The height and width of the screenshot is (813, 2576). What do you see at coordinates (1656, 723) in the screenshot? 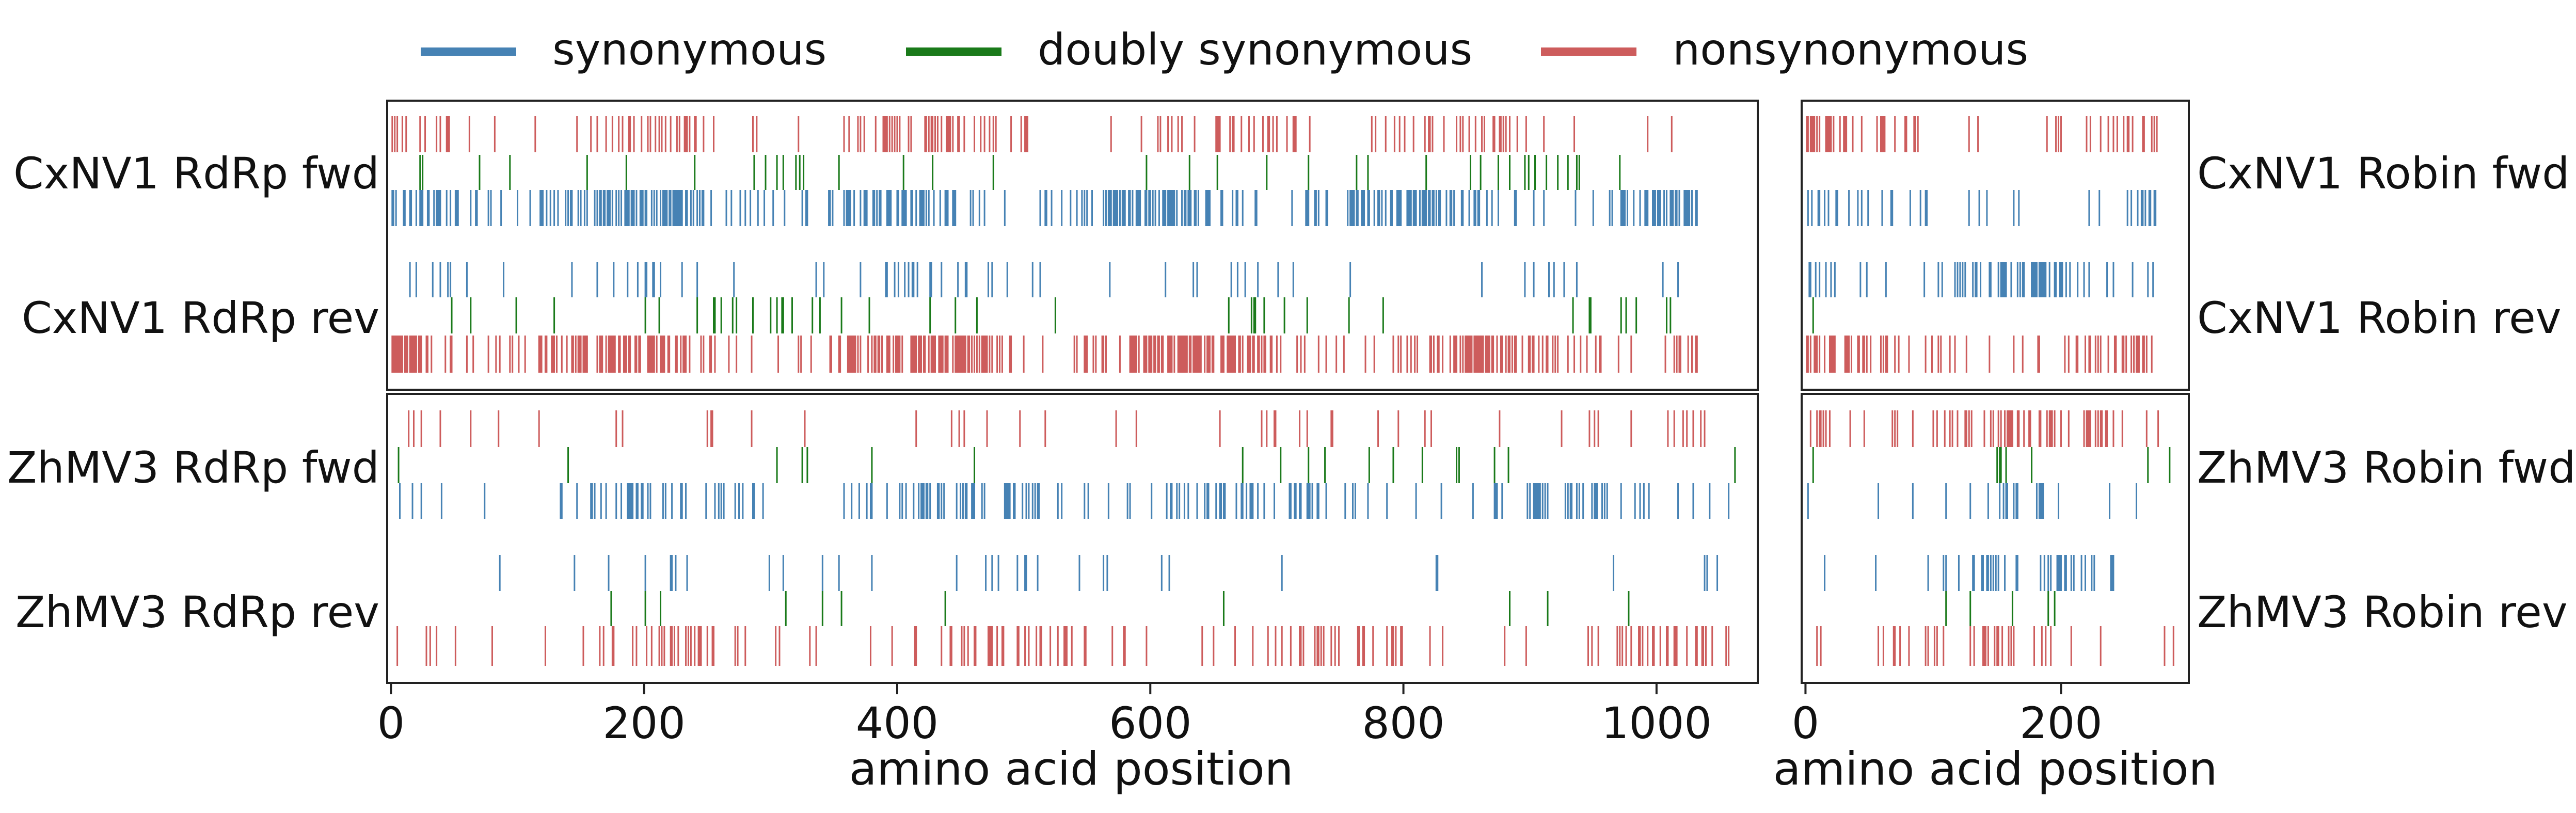
I see `rdrp-x-tick-label: 1000` at bounding box center [1656, 723].